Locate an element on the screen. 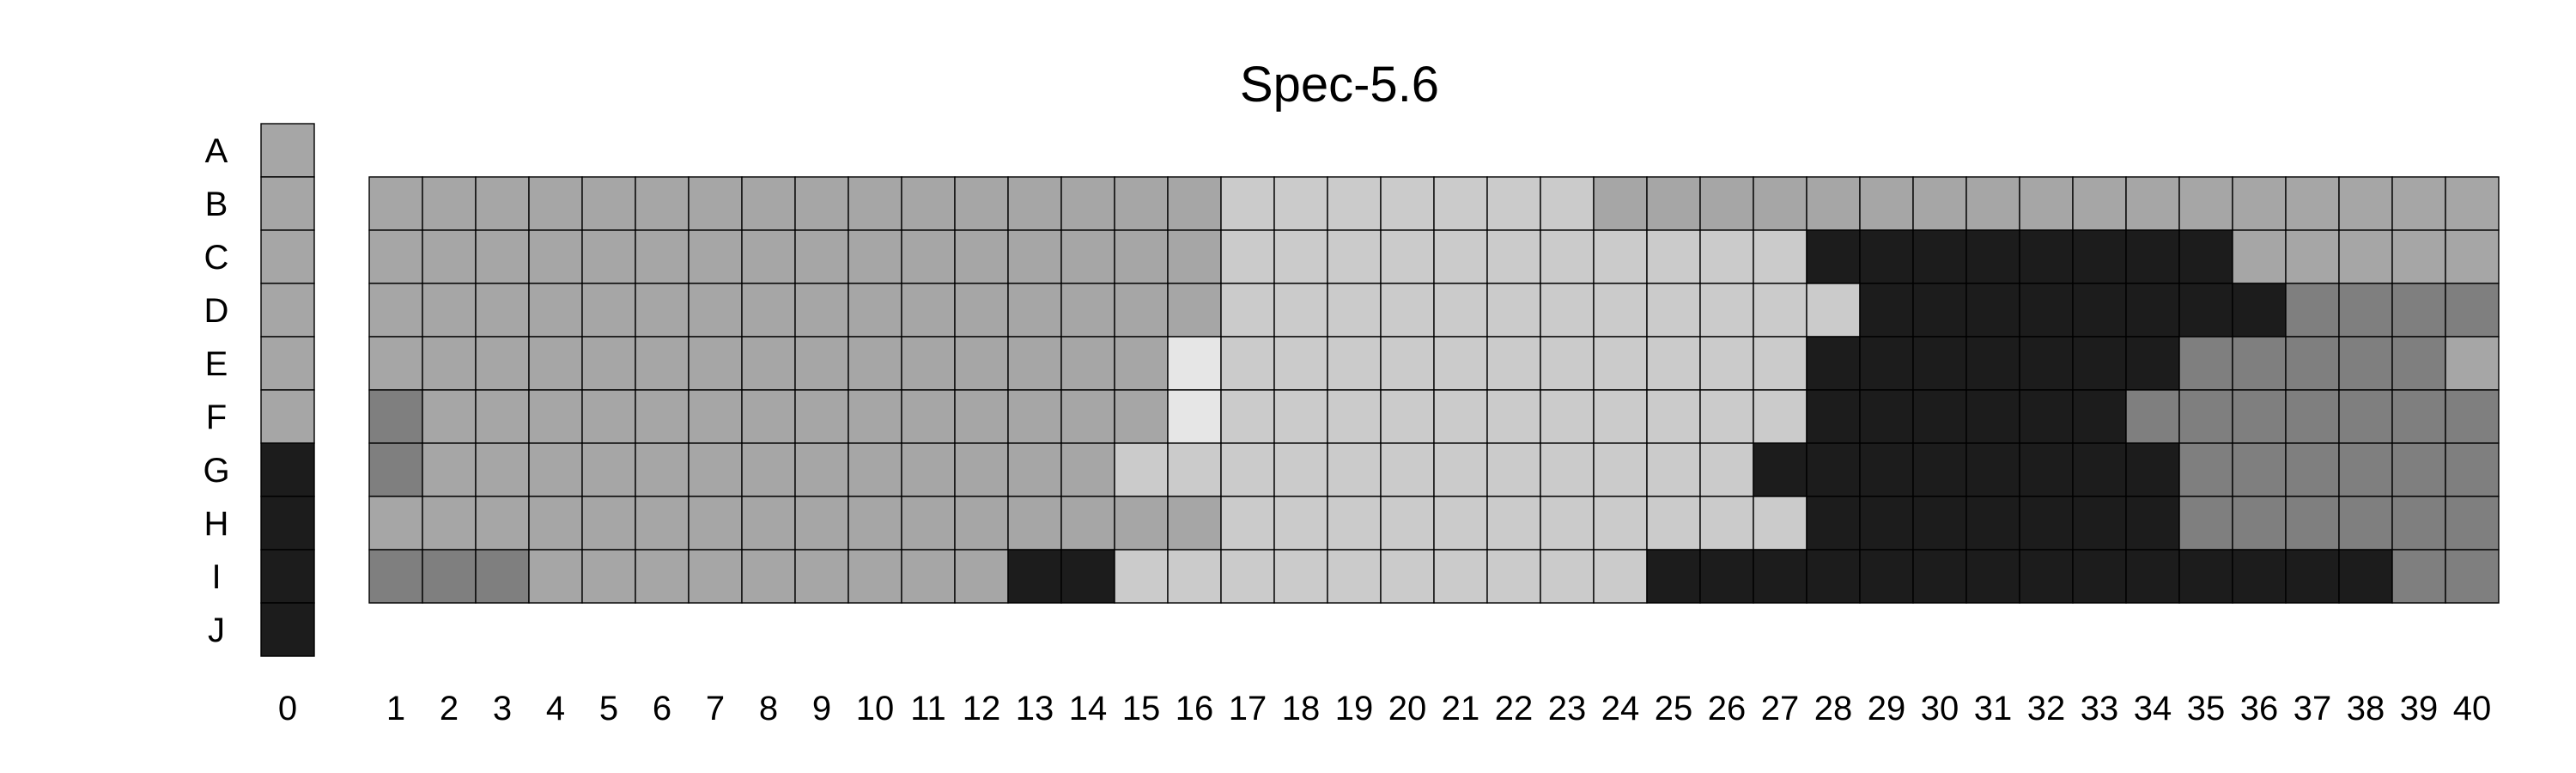 This screenshot has width=2576, height=773. ref-cell-D is located at coordinates (287, 310).